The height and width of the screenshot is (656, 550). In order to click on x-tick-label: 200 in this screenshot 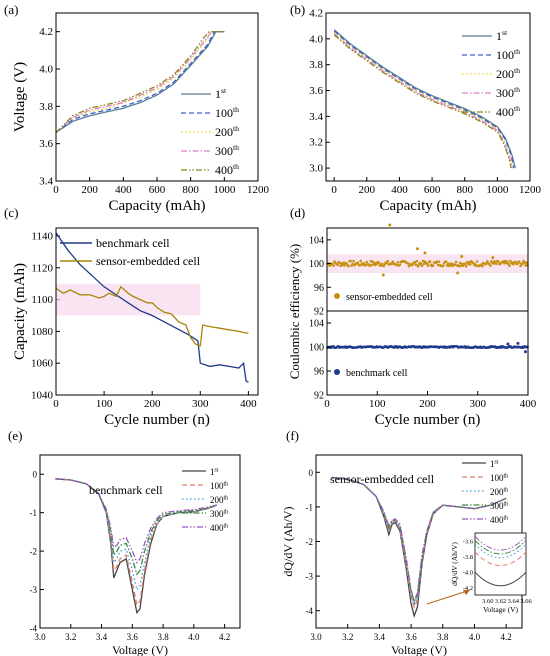, I will do `click(89, 190)`.